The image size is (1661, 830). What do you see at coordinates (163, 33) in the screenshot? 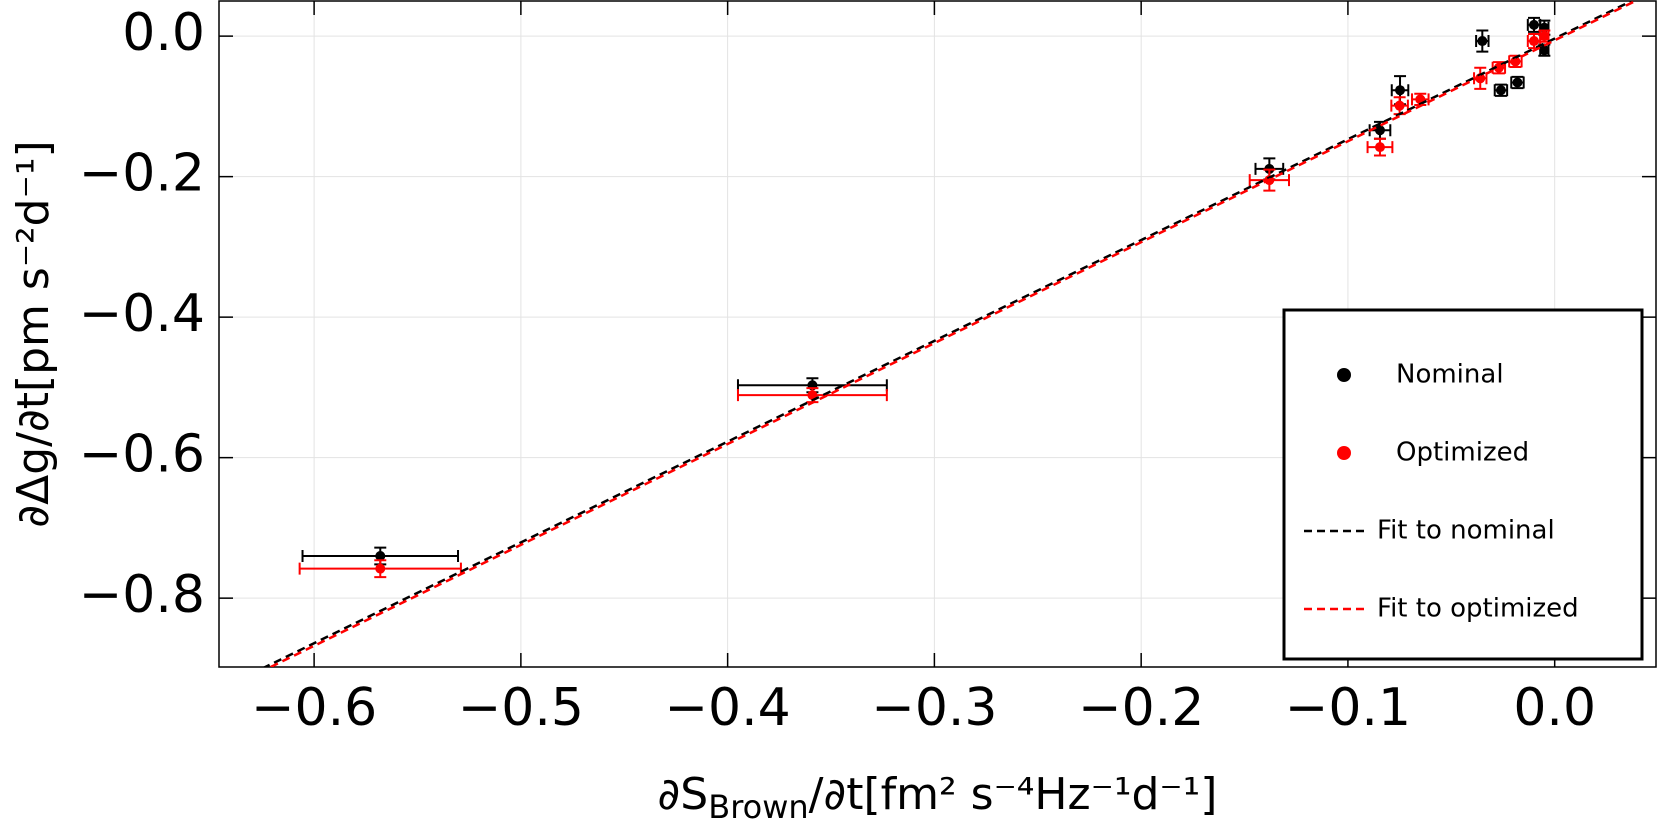
I see `y-tick-label: 0.0` at bounding box center [163, 33].